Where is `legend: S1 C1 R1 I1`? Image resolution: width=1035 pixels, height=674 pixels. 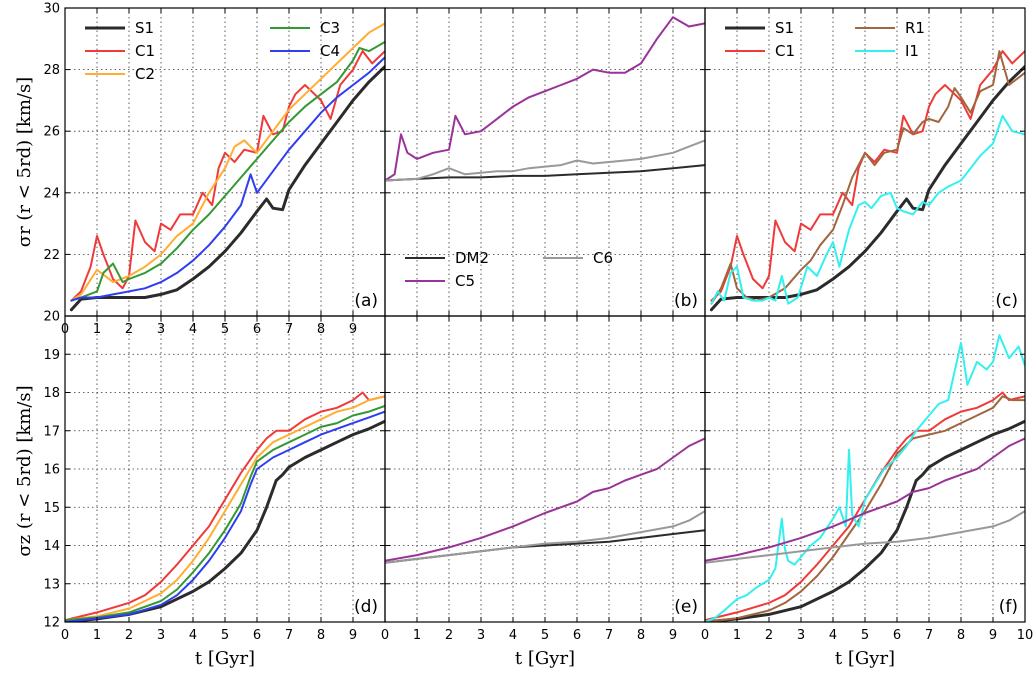
legend: S1 C1 R1 I1 is located at coordinates (825, 39).